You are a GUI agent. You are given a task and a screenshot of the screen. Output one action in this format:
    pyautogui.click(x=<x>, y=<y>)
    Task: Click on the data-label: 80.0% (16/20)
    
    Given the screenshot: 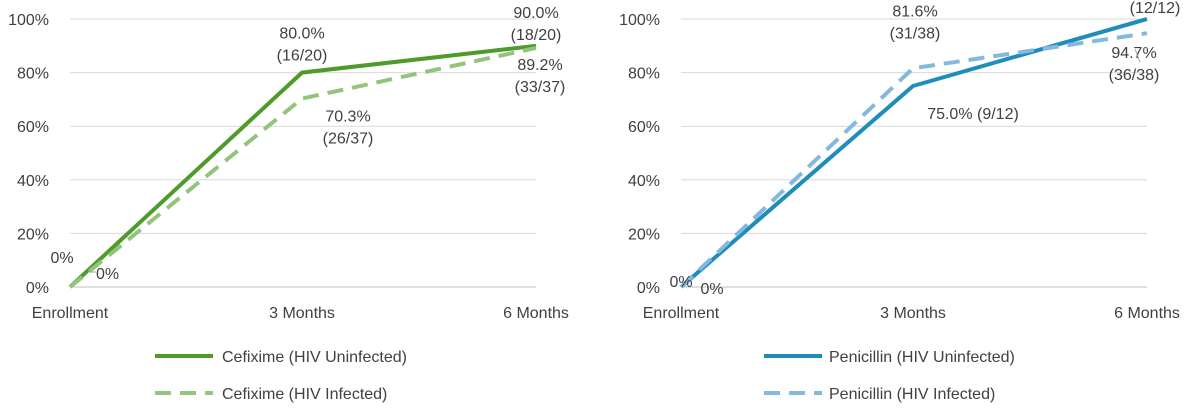 What is the action you would take?
    pyautogui.click(x=302, y=45)
    